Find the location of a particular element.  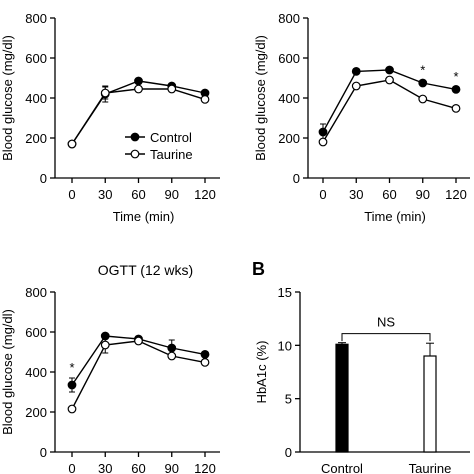

significance-bracket is located at coordinates (386, 337).